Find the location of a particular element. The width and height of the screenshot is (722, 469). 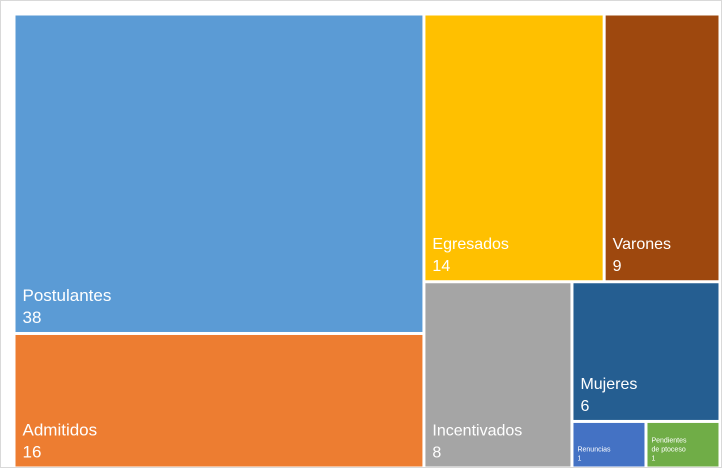

tile-egresados: Egresados 14 is located at coordinates (514, 148).